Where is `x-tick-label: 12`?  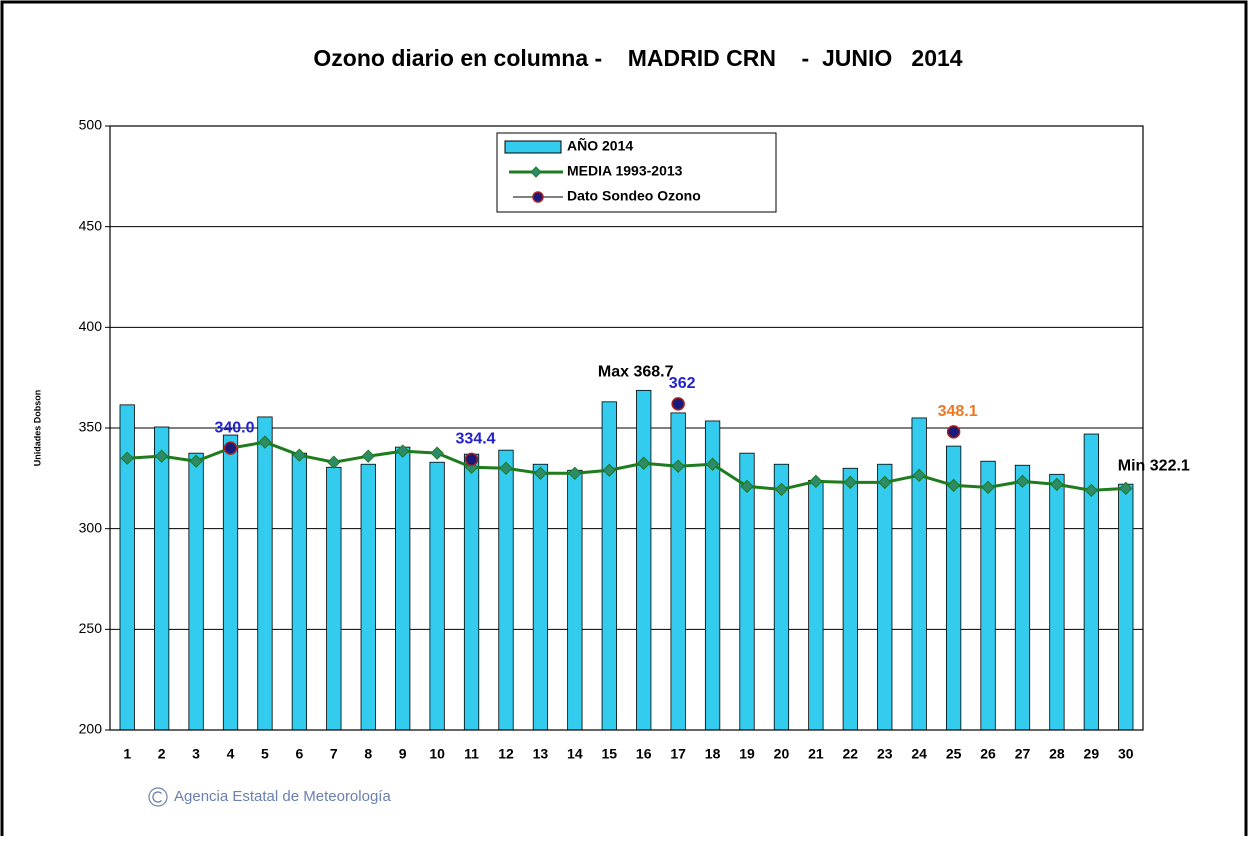
x-tick-label: 12 is located at coordinates (506, 754).